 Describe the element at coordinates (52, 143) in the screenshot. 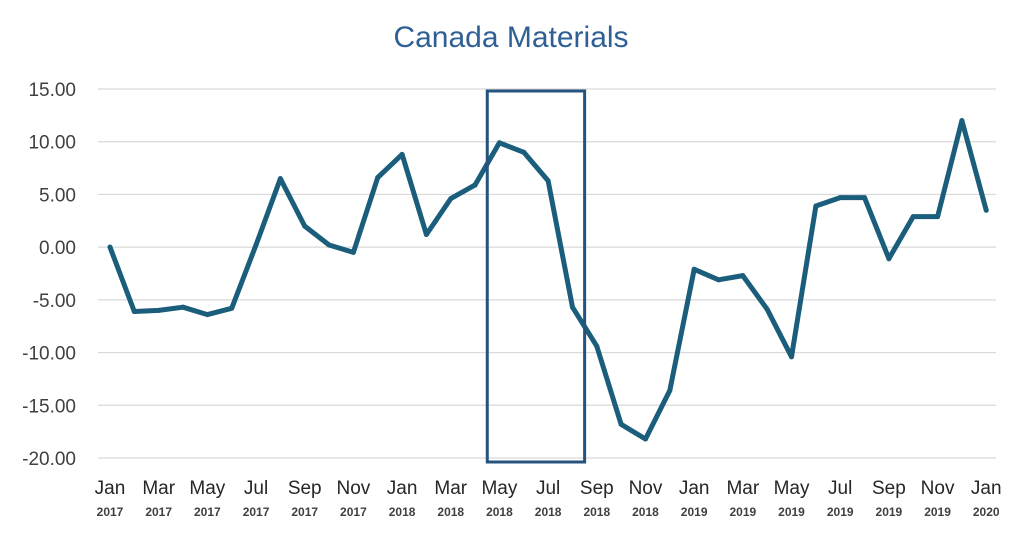

I see `y-tick-label: 10.00` at that location.